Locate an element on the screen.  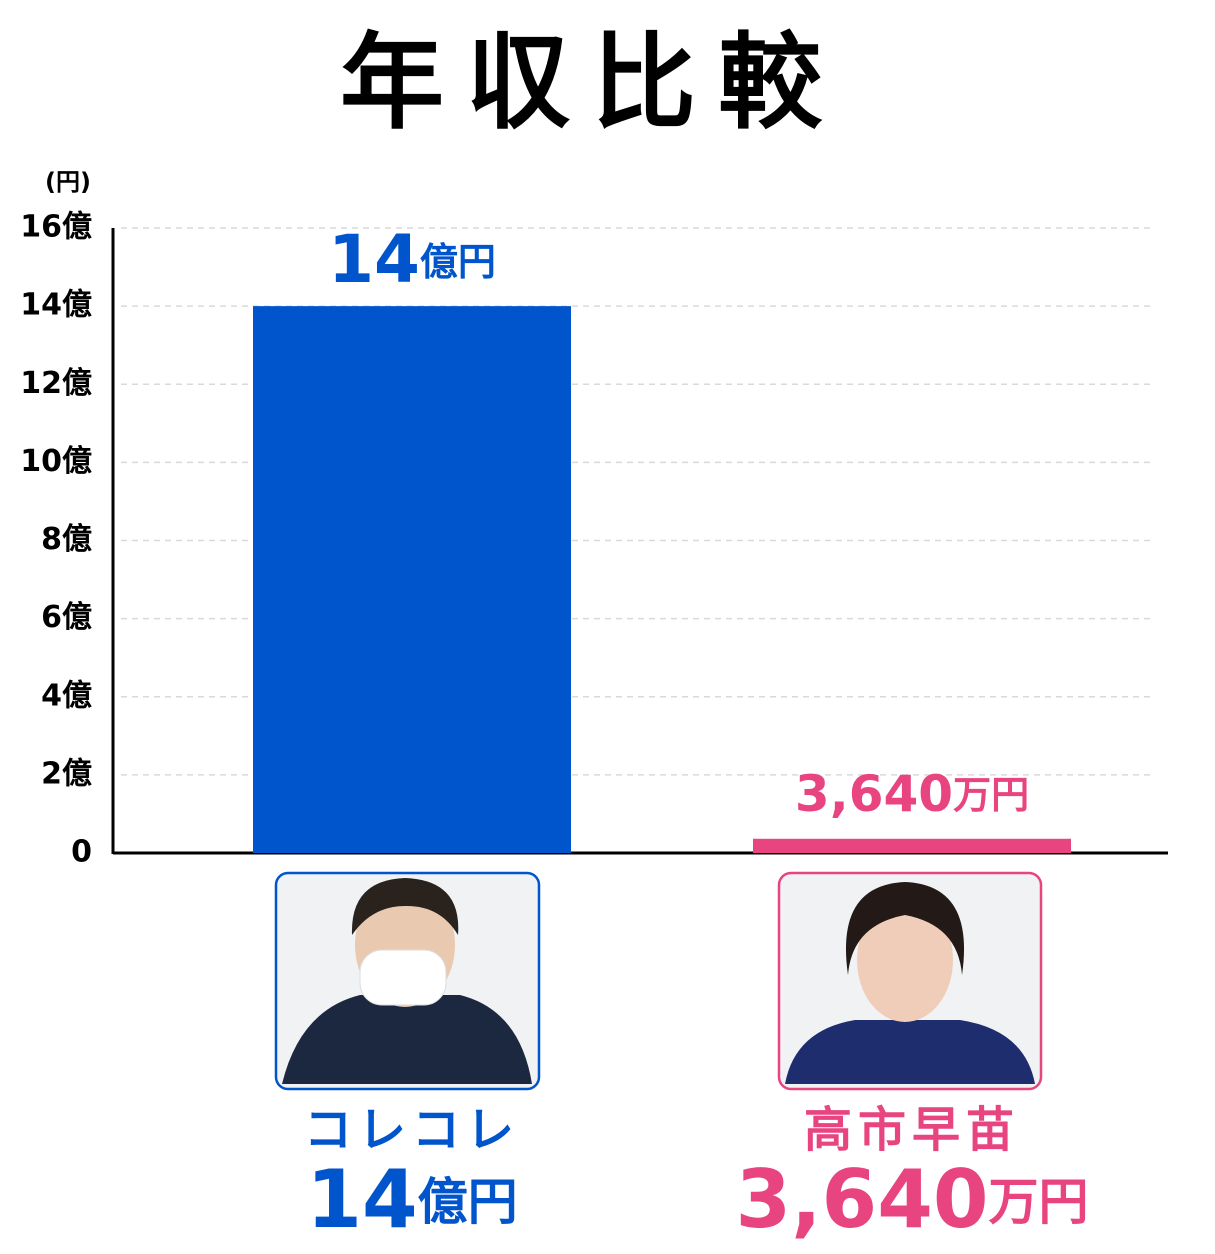
y-tick-label: 16億 is located at coordinates (56, 227).